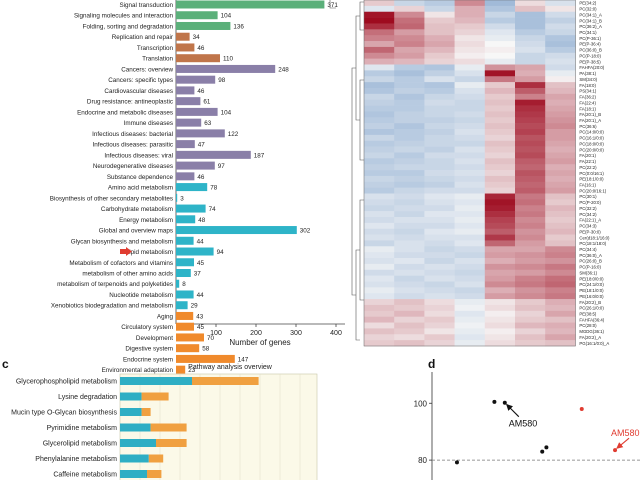 The image size is (640, 480). Describe the element at coordinates (590, 14) in the screenshot. I see `row-label: PC(34:1)_A` at that location.